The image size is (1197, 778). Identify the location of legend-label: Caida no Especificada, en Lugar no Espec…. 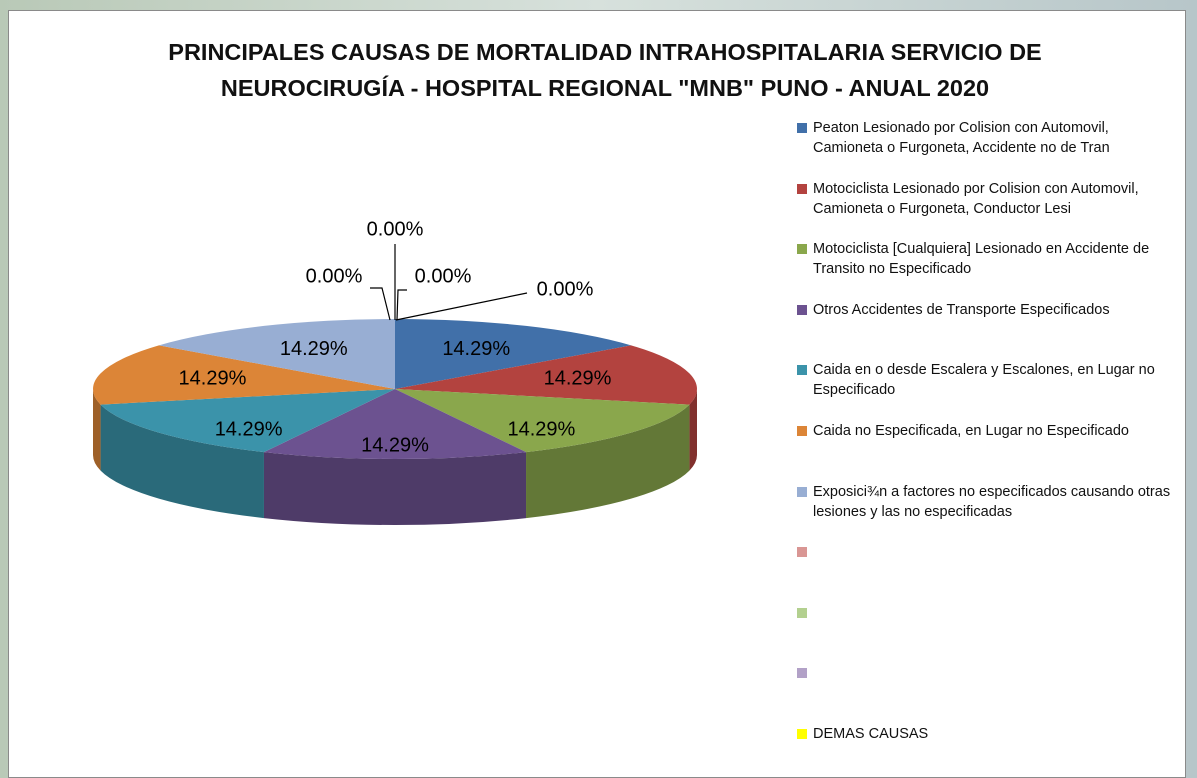
(971, 431).